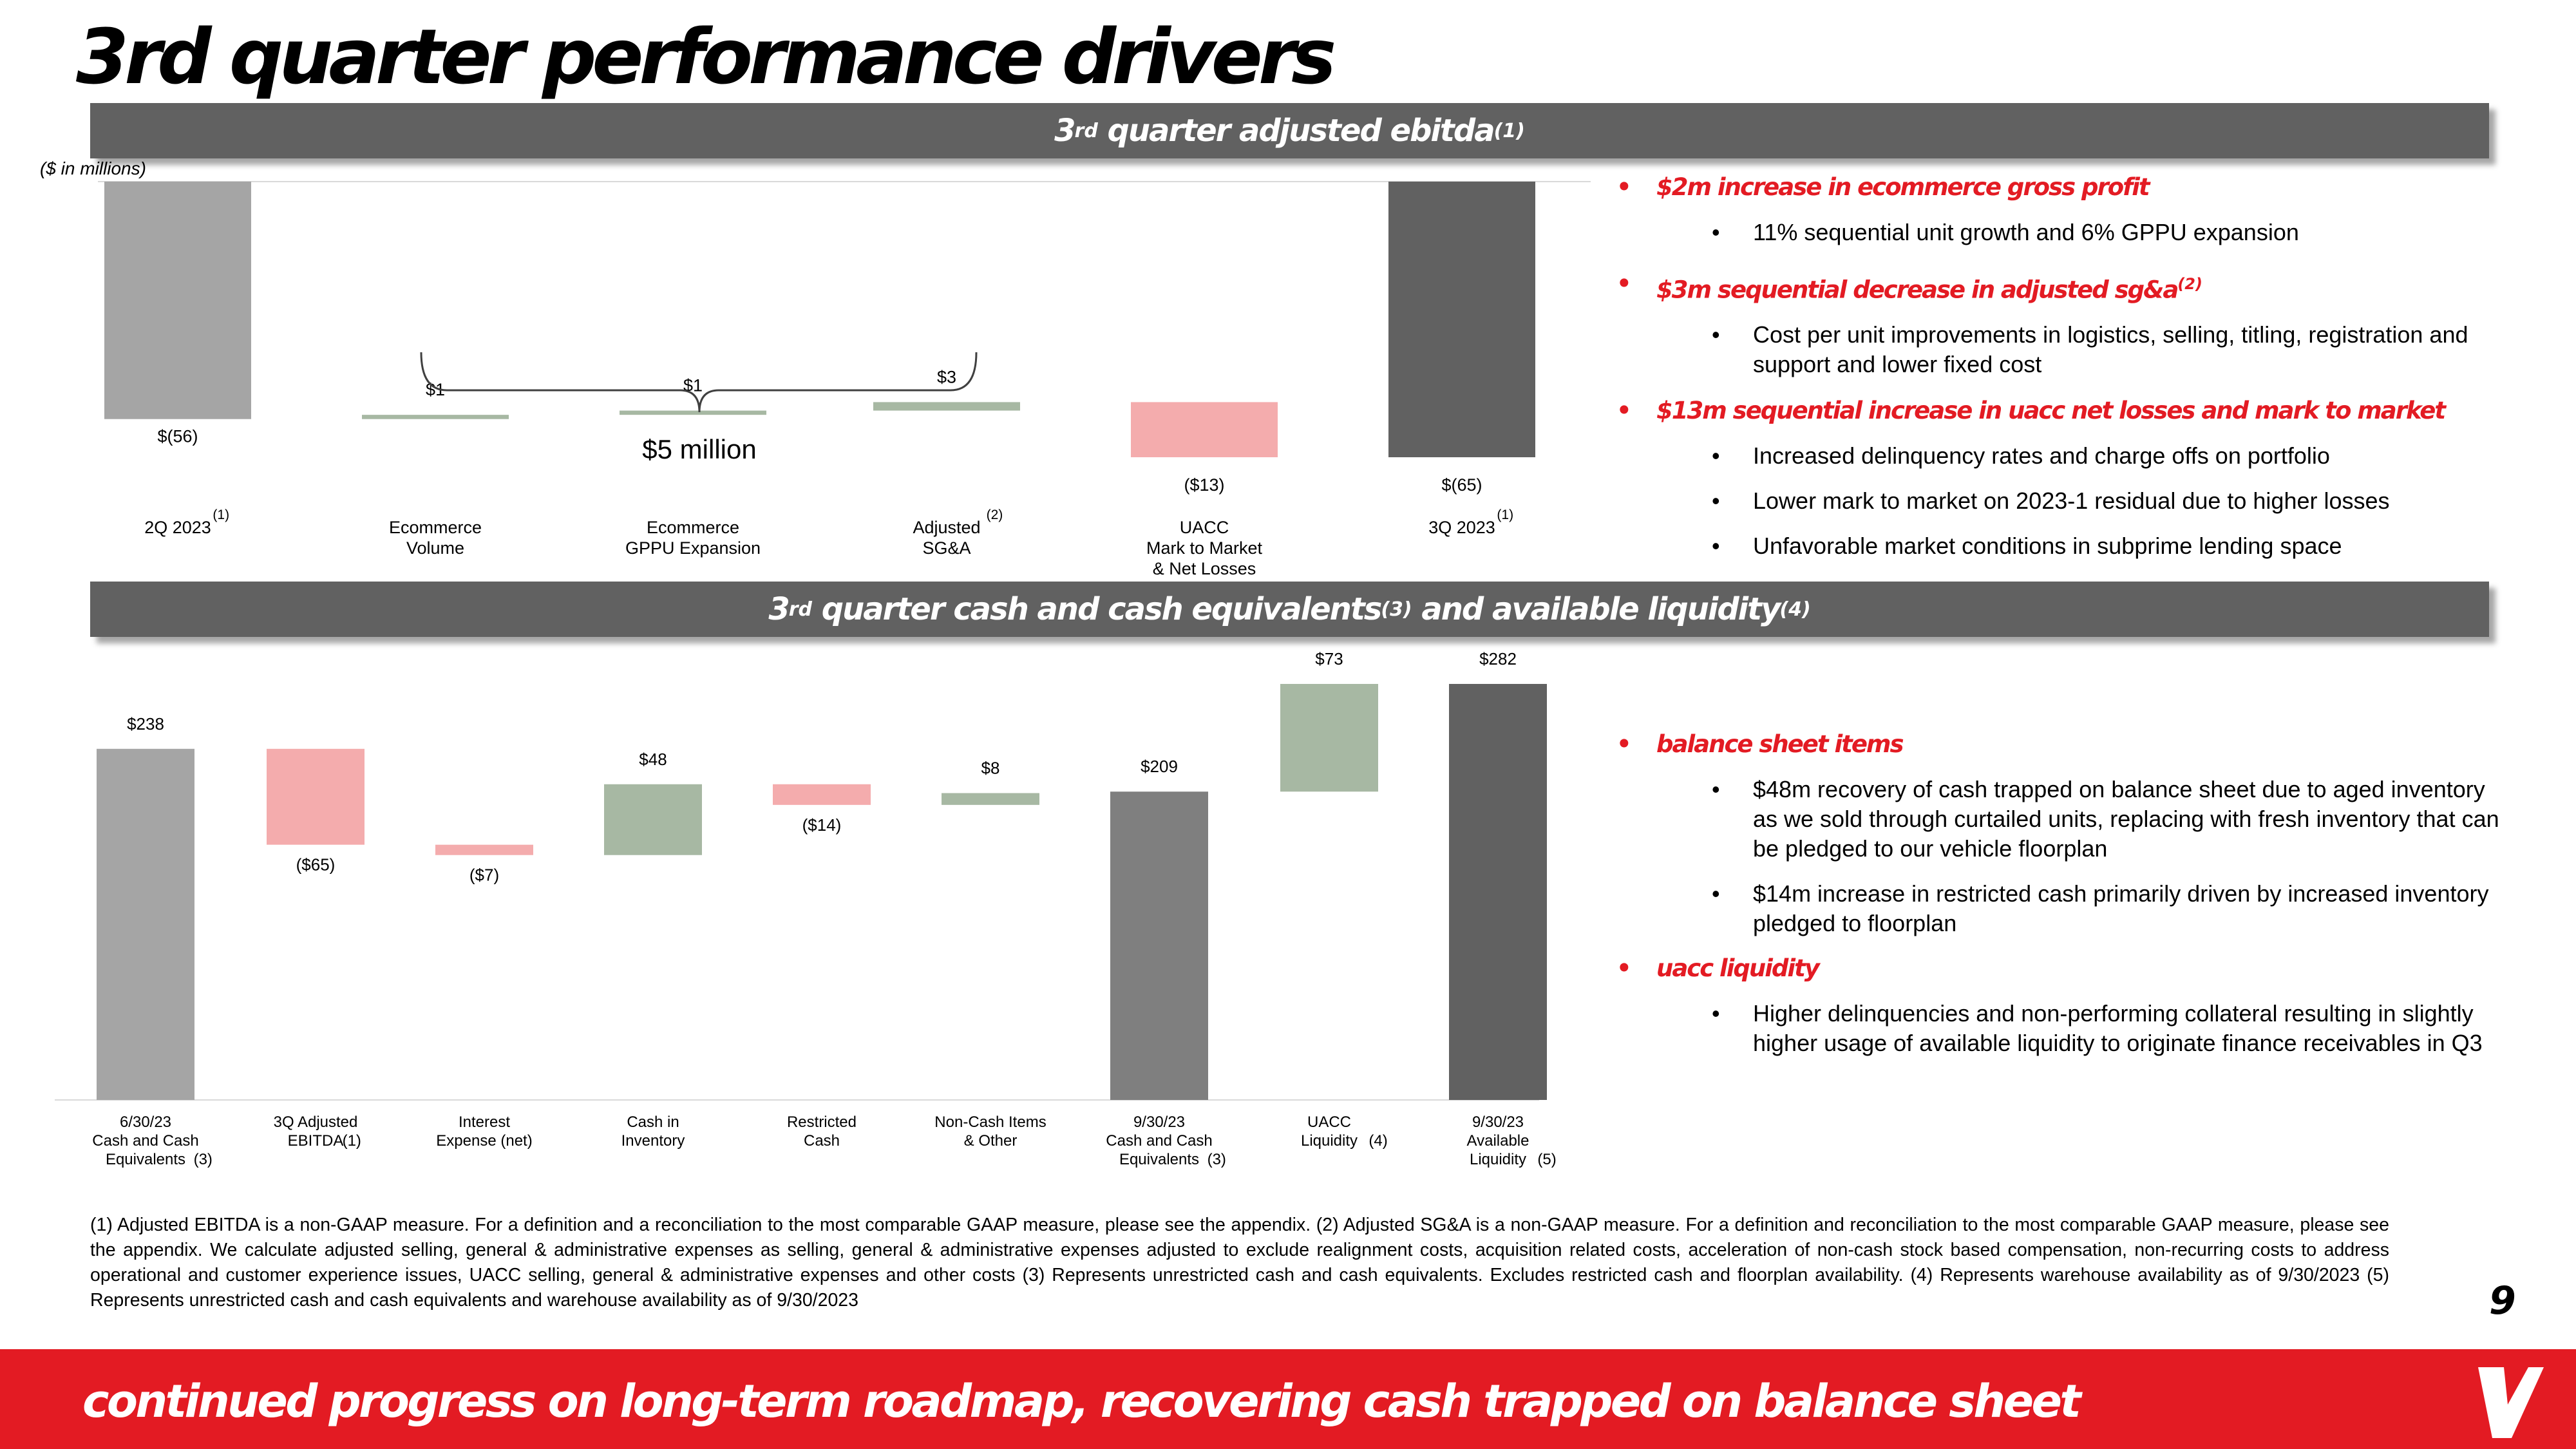 The height and width of the screenshot is (1449, 2576). I want to click on tick-footnote-3q-adjusted-ebitda: (1), so click(352, 1141).